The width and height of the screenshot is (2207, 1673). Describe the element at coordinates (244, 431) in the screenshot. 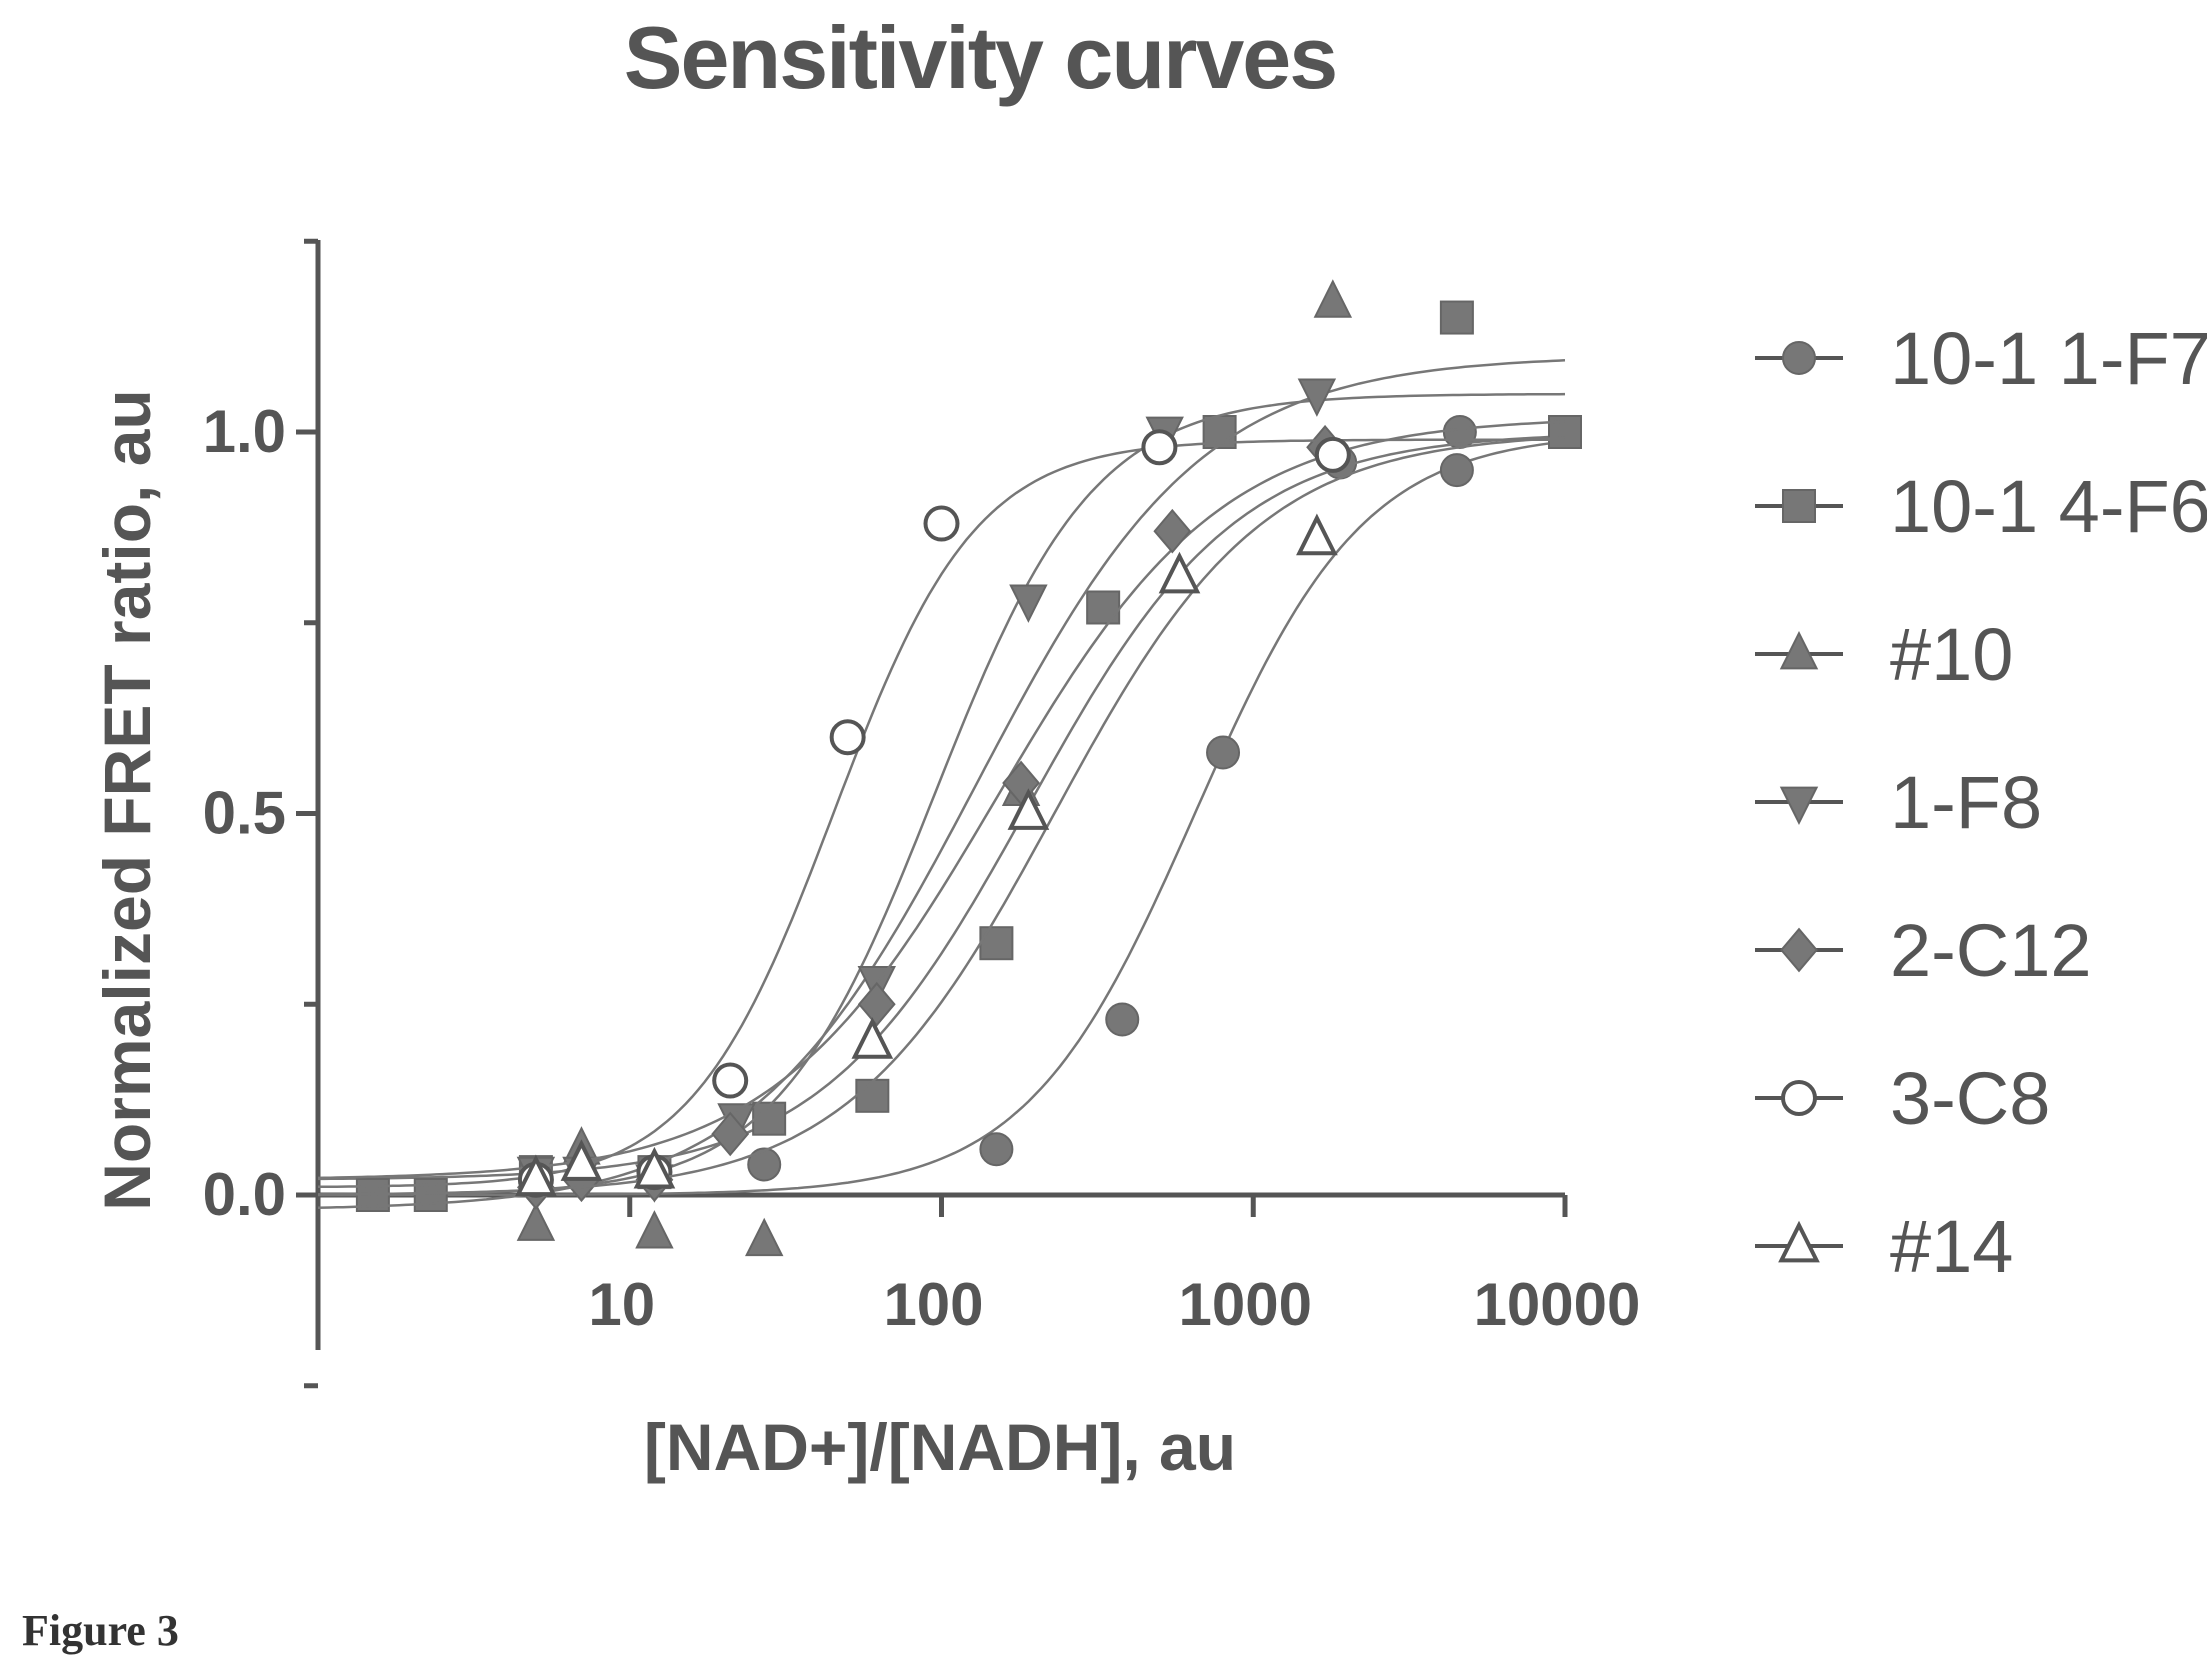

I see `y-tick-label: 1.0` at that location.